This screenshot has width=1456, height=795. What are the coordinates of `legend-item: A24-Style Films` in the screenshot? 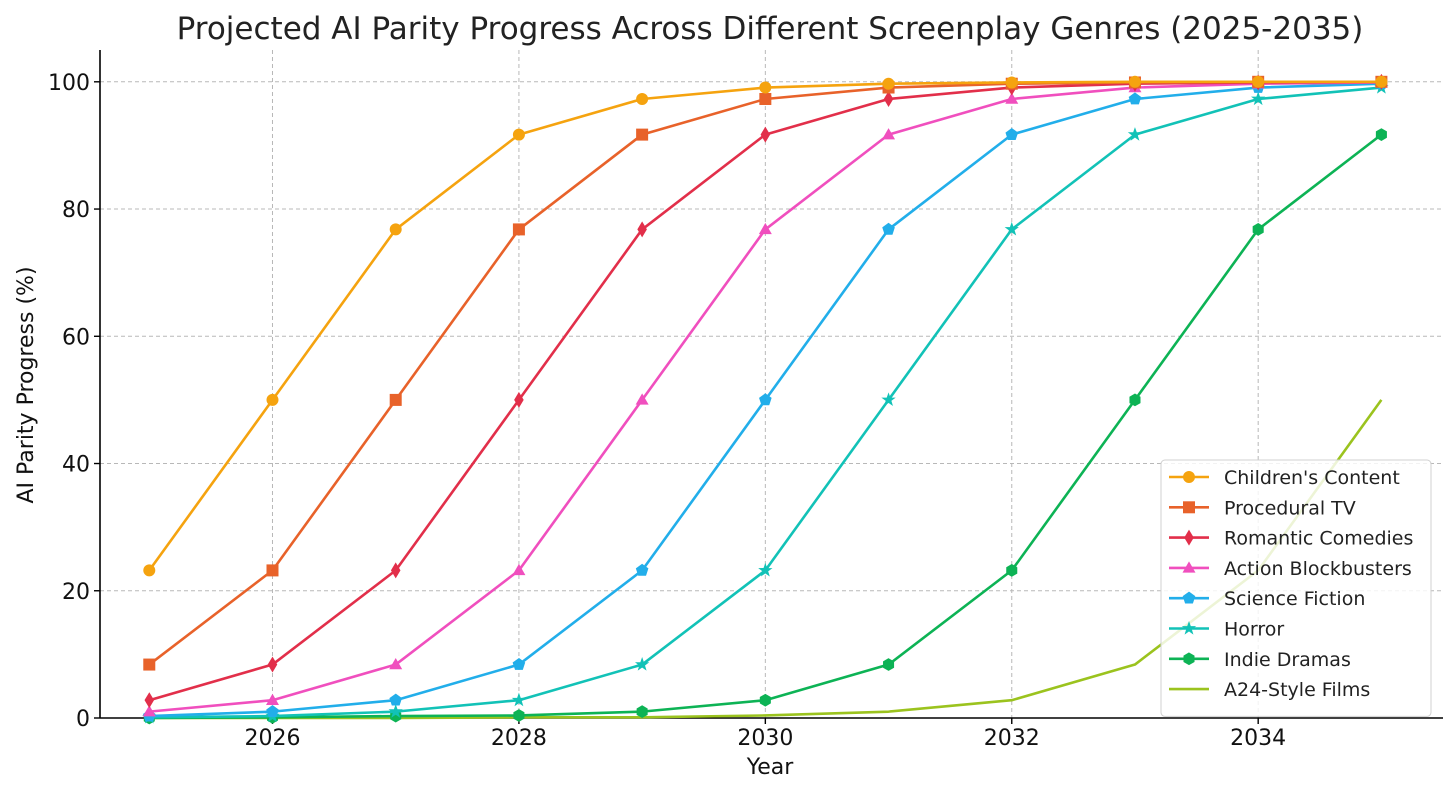 It's located at (1269, 690).